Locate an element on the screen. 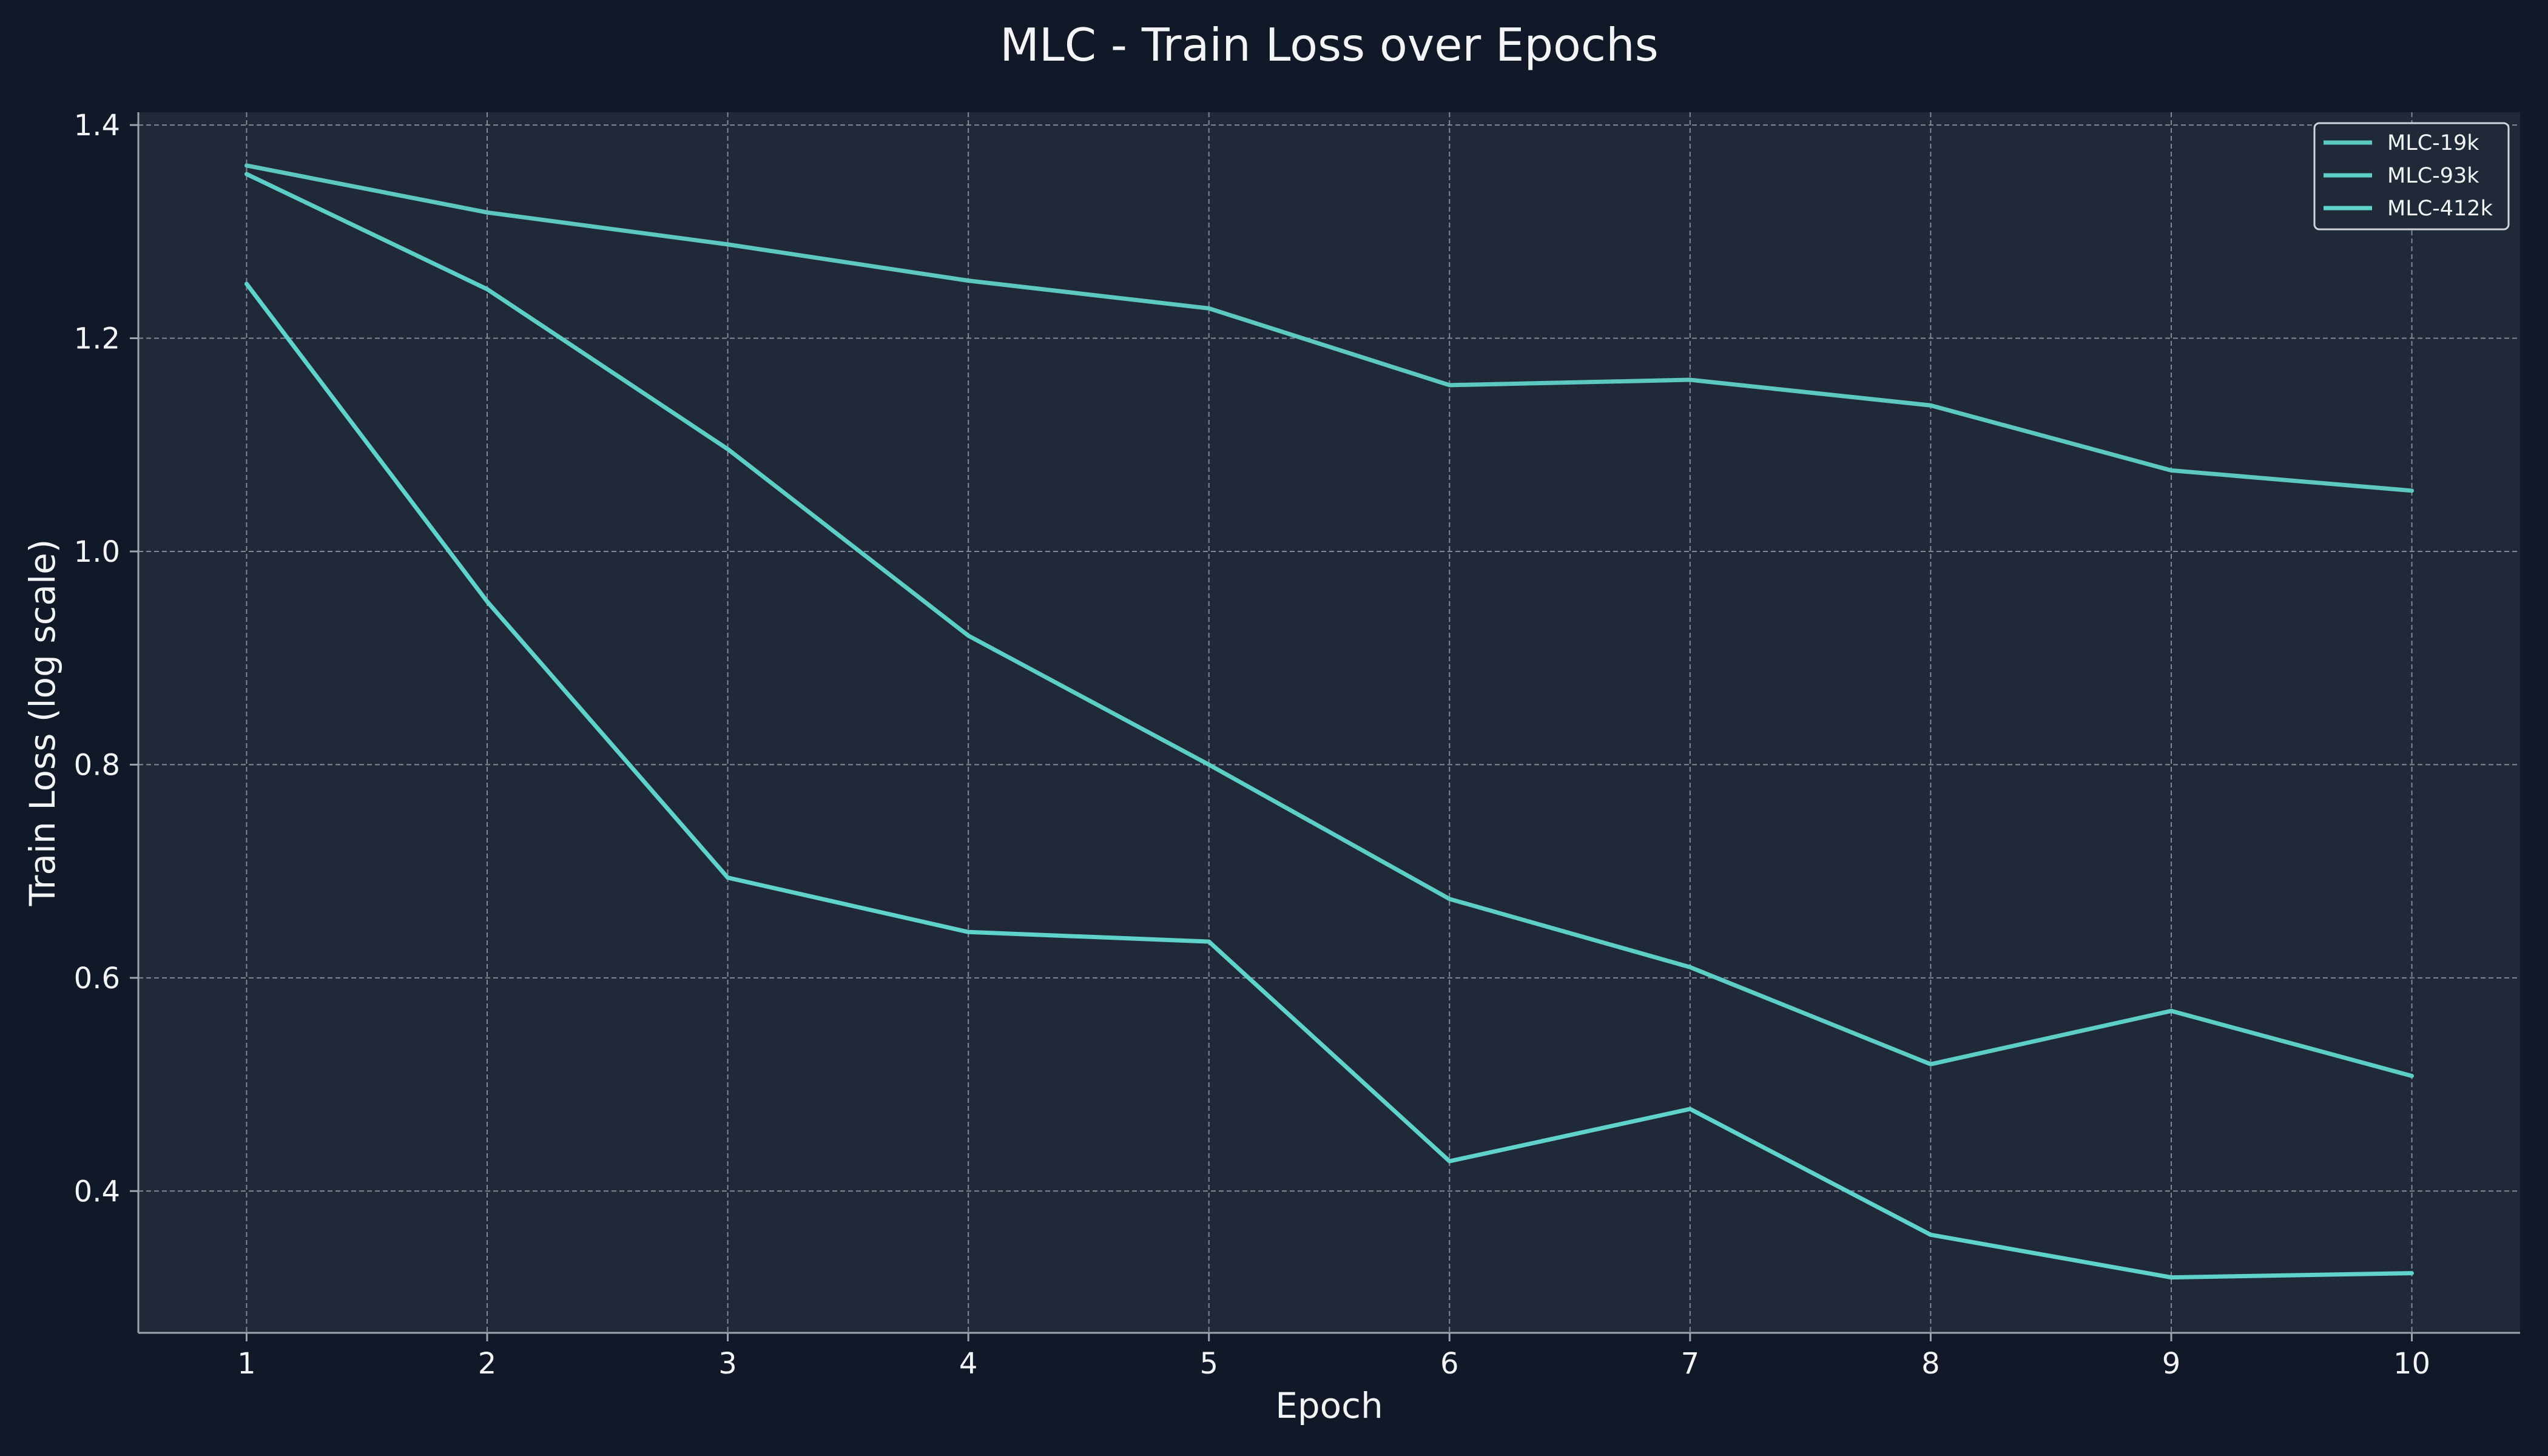  x-tick-label: 6 is located at coordinates (1449, 1364).